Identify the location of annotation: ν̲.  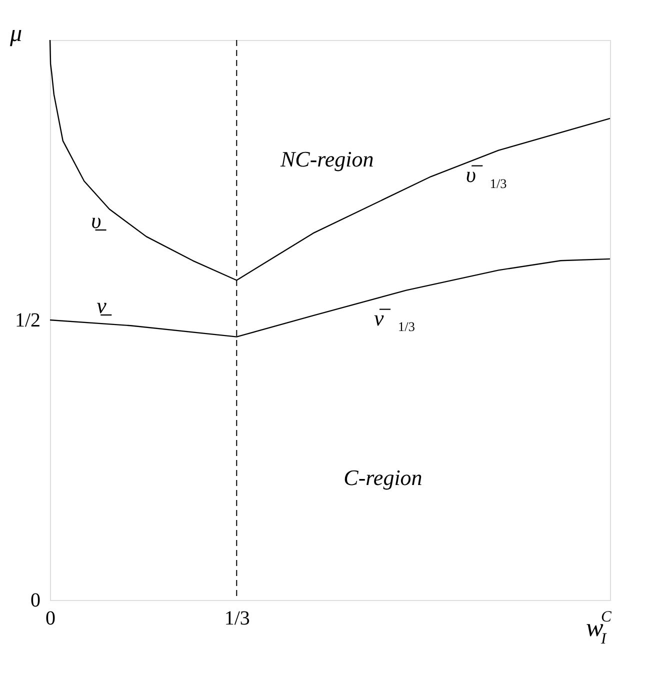
(104, 305).